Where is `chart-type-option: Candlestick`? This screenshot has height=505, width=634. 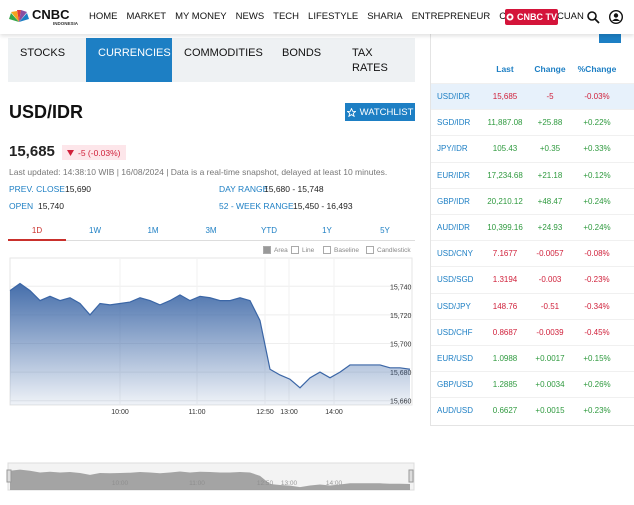
chart-type-option: Candlestick is located at coordinates (388, 250).